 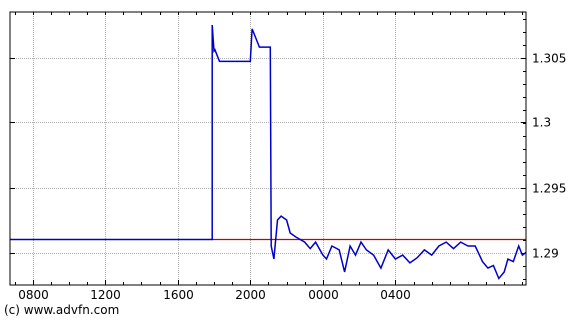 I want to click on x-tick-label: 1200, so click(x=105, y=295).